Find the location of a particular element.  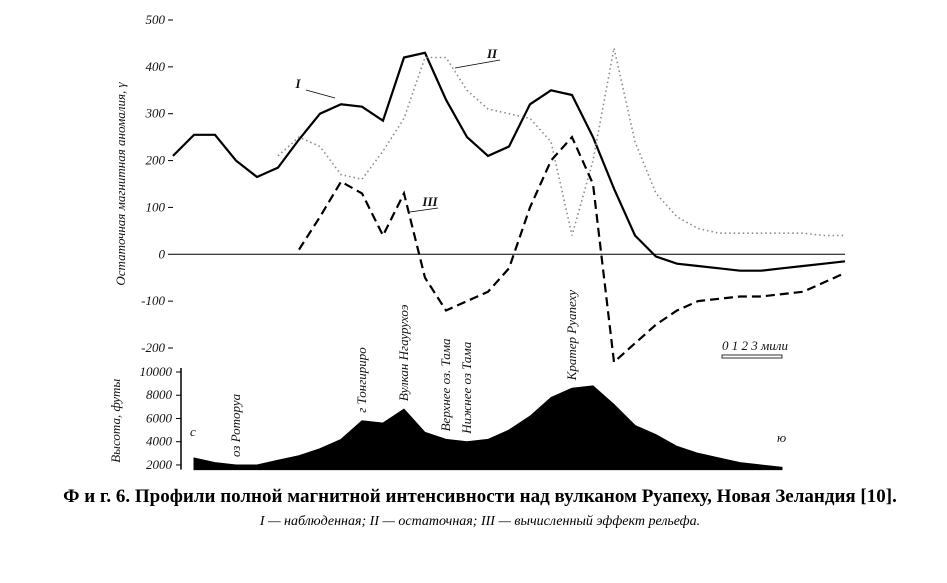

y-tick-label: 8000 is located at coordinates (159, 394).